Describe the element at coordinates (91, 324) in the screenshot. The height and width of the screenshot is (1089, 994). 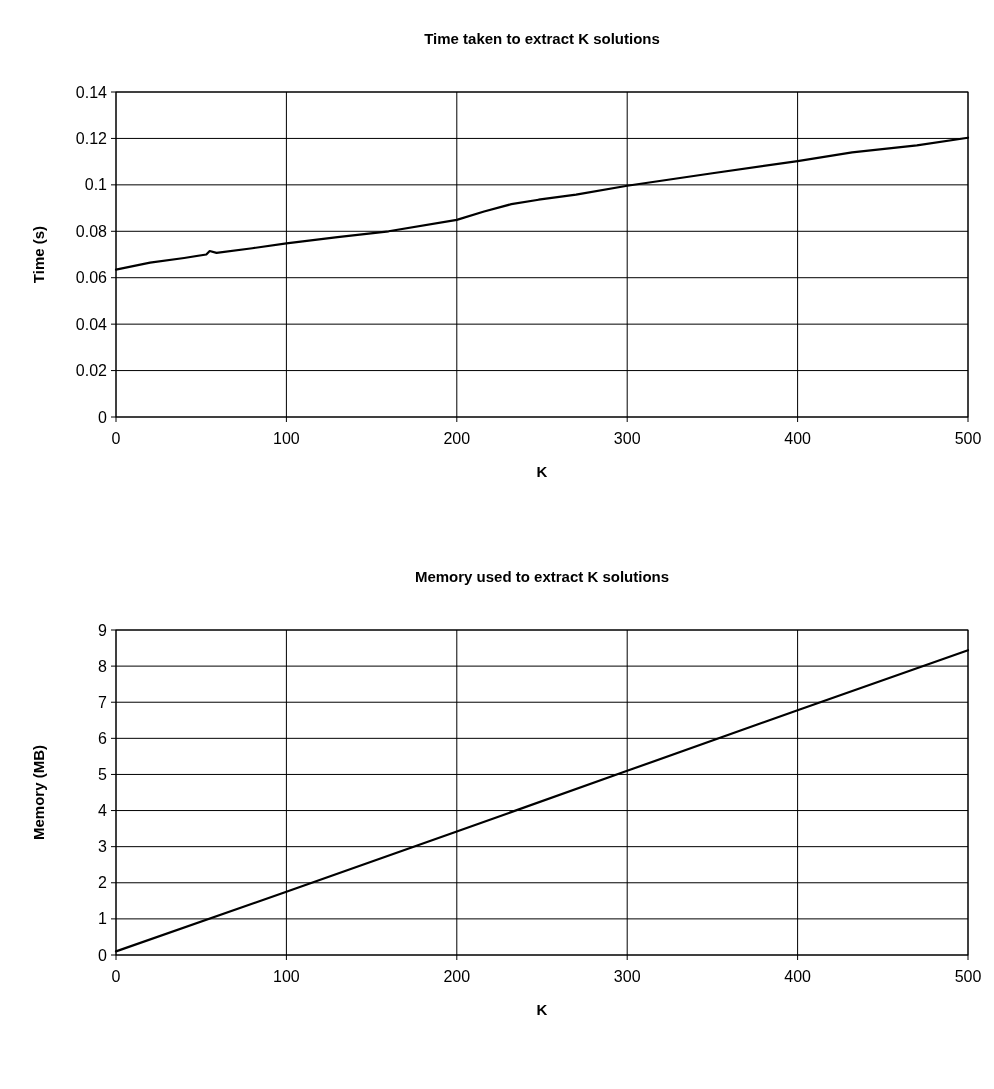
I see `y-tick-label: 0.04` at that location.